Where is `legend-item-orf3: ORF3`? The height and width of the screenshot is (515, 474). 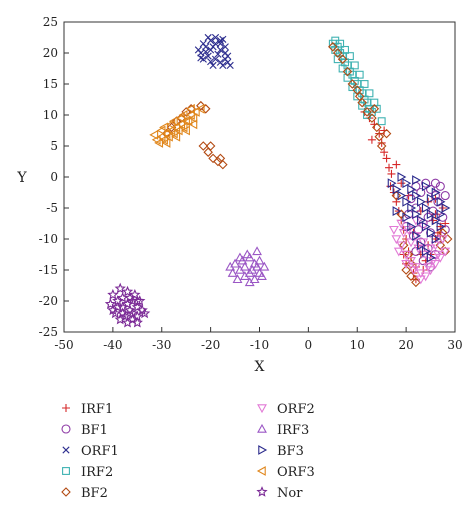
legend-item-orf3: ORF3 is located at coordinates (285, 472).